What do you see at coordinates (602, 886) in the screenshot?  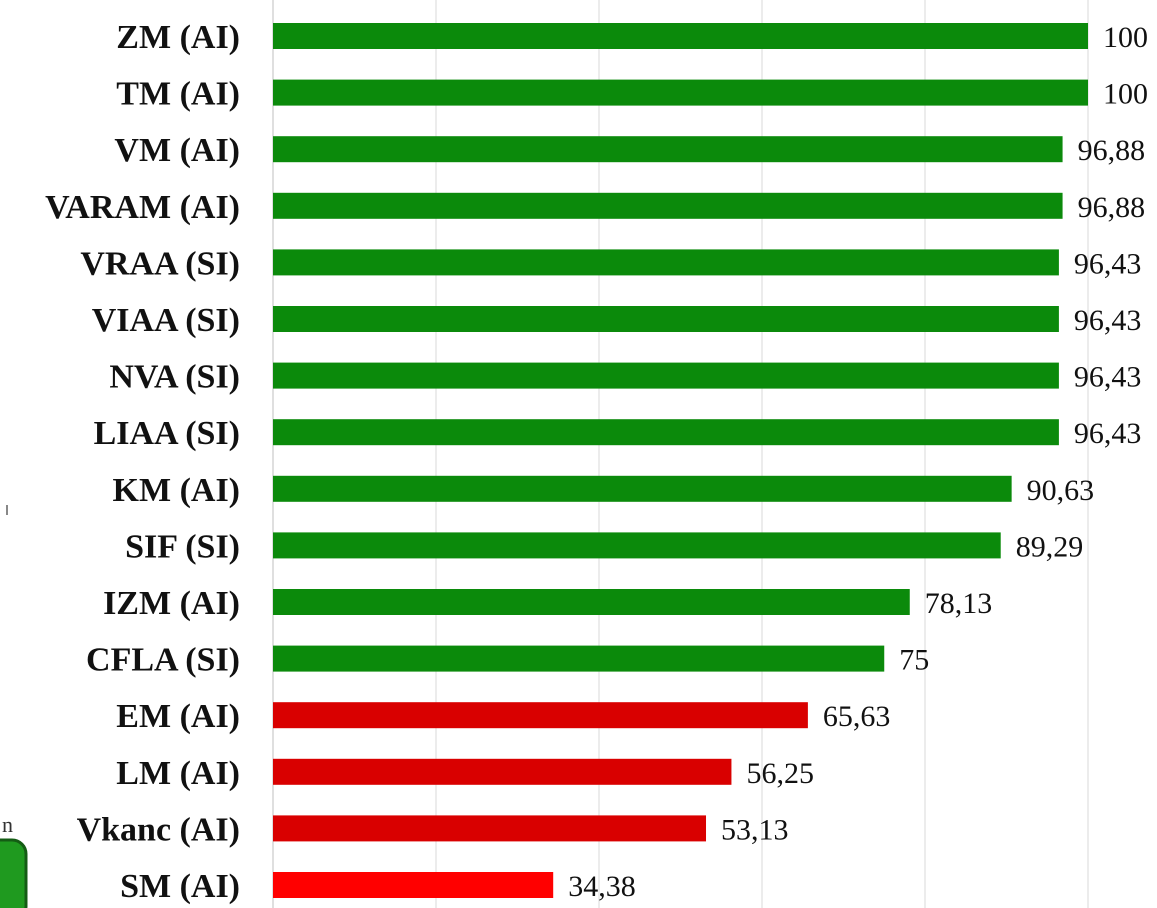 I see `data-label: 34,38` at bounding box center [602, 886].